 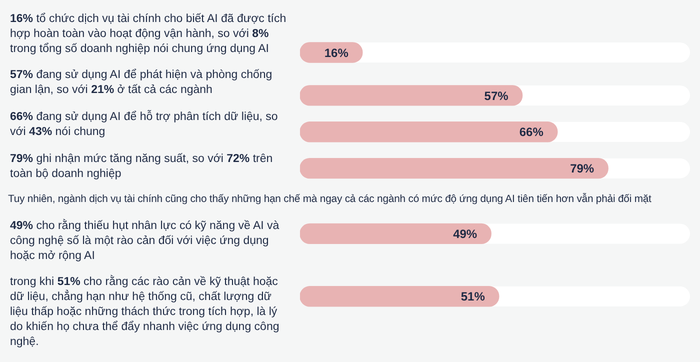 I want to click on category-label: 79% ghi nhận mức tăng năng suất, so với 72% trên toàn bộ doanh nghiệp, so click(x=141, y=166).